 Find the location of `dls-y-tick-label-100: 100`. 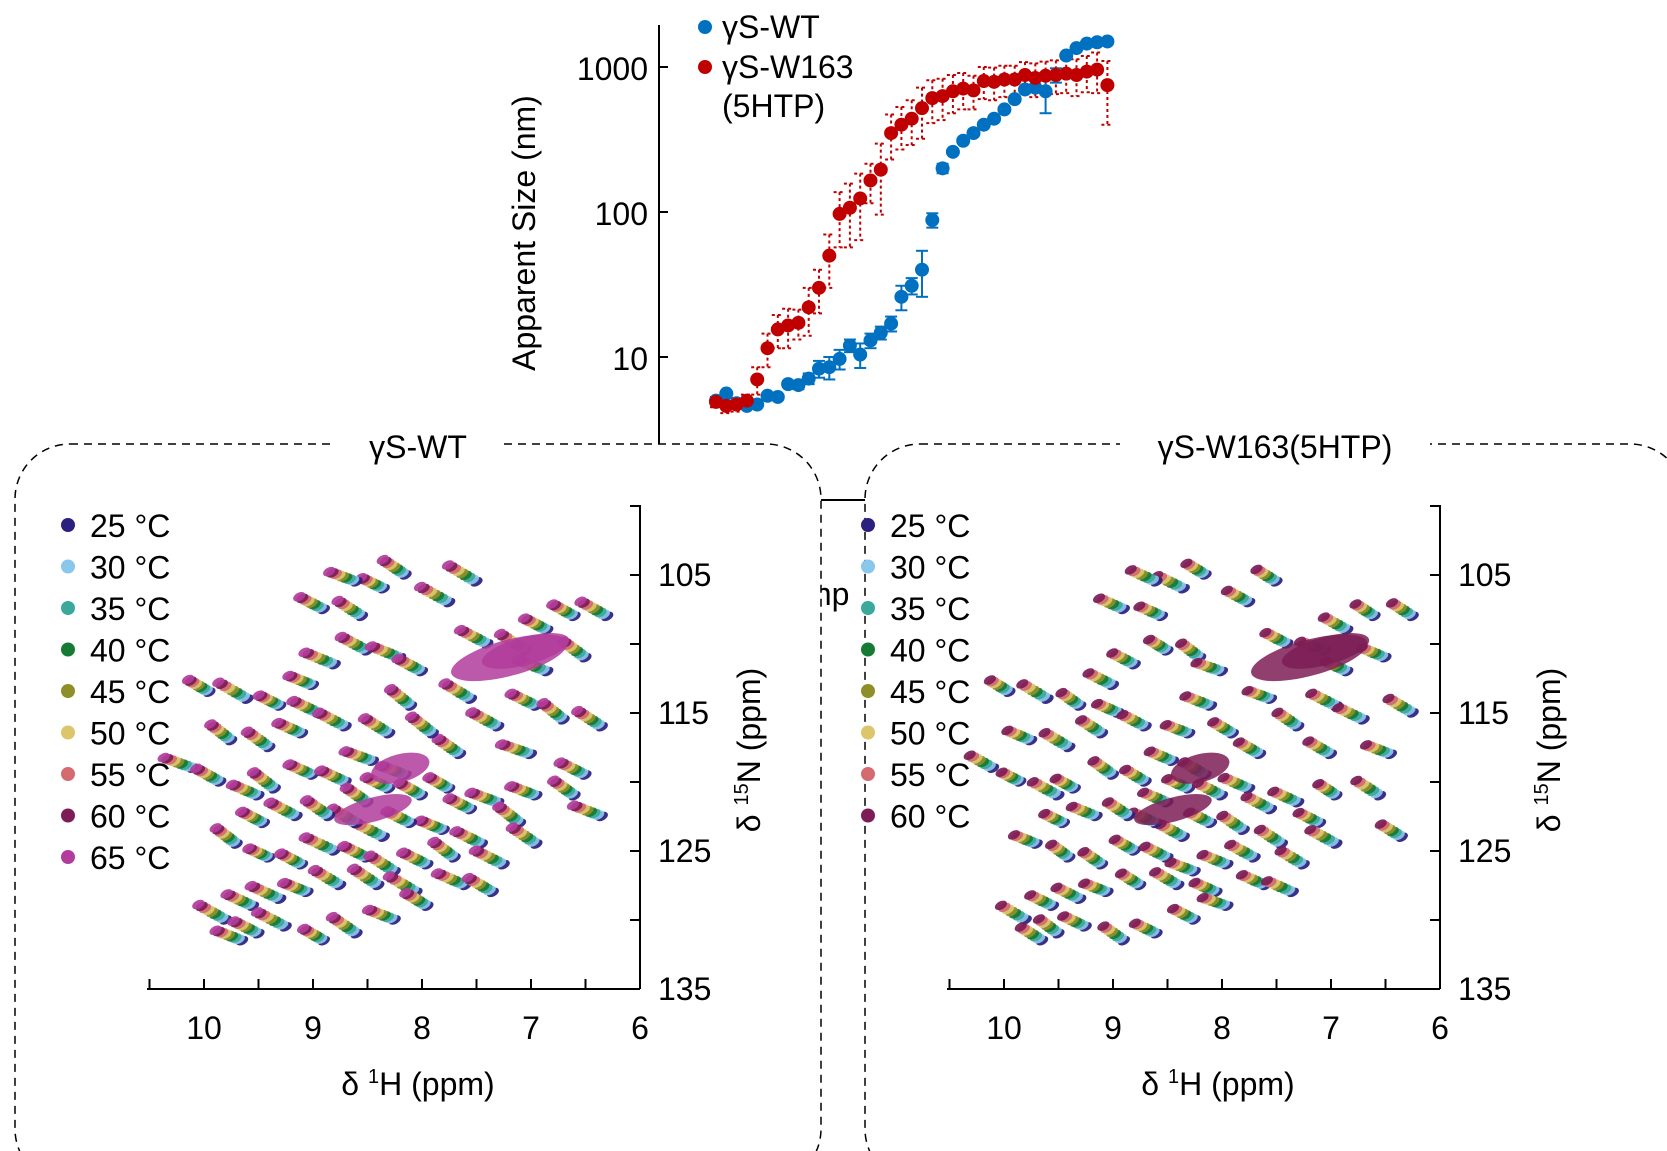

dls-y-tick-label-100: 100 is located at coordinates (621, 214).